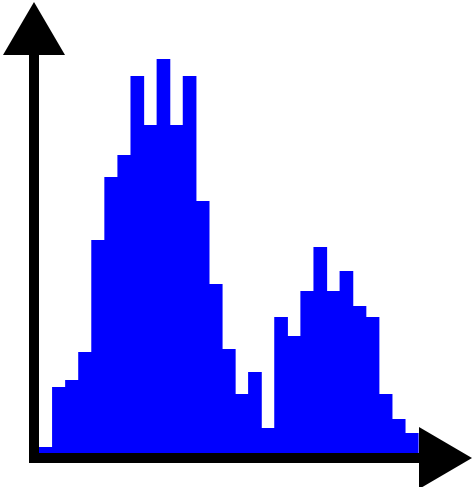 The height and width of the screenshot is (487, 472). I want to click on x-axis-arrow-icon, so click(445, 457).